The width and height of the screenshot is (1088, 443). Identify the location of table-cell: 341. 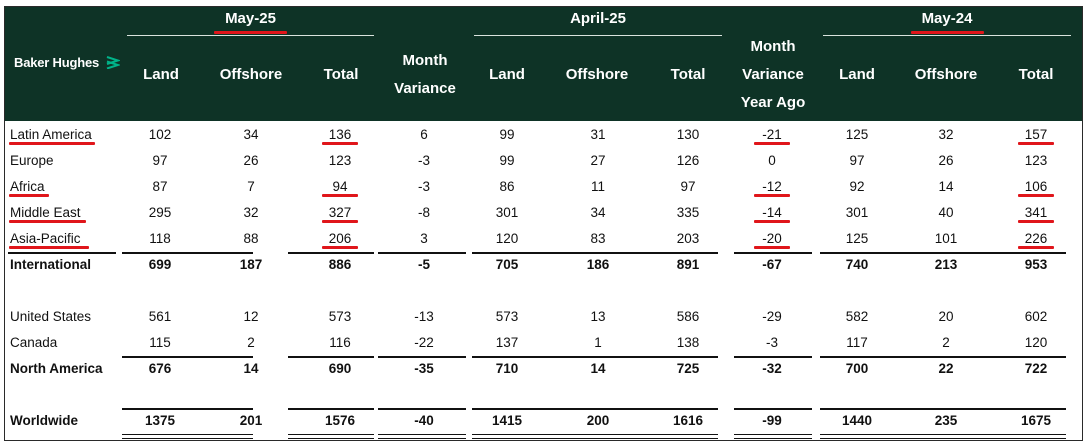
(1036, 212).